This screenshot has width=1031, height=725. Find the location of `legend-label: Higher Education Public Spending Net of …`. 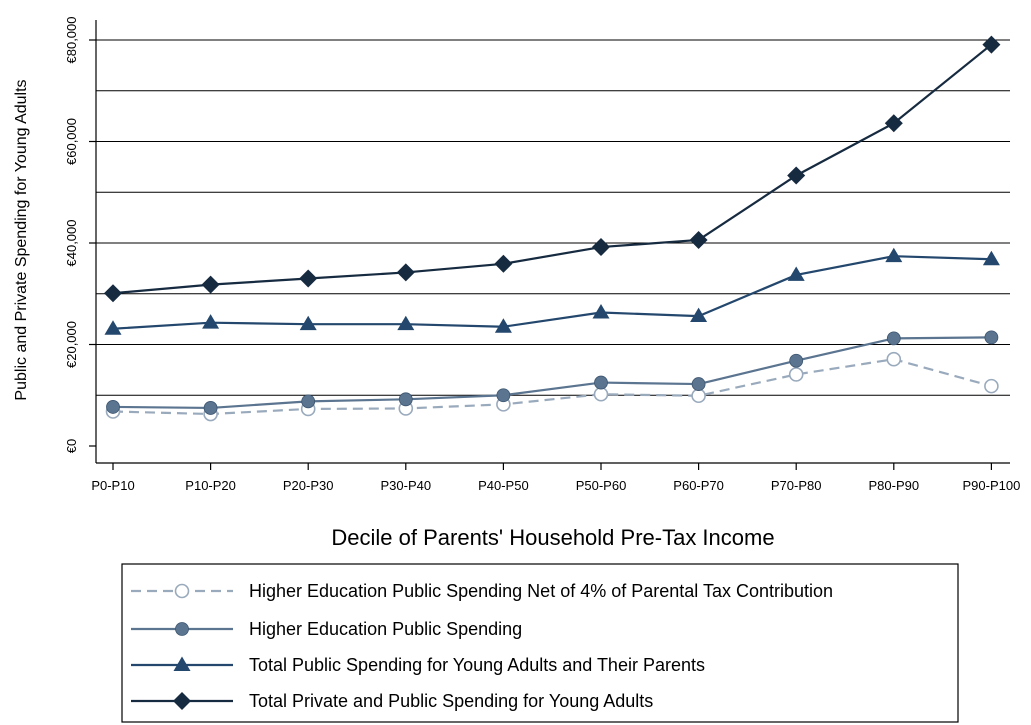

legend-label: Higher Education Public Spending Net of … is located at coordinates (541, 591).